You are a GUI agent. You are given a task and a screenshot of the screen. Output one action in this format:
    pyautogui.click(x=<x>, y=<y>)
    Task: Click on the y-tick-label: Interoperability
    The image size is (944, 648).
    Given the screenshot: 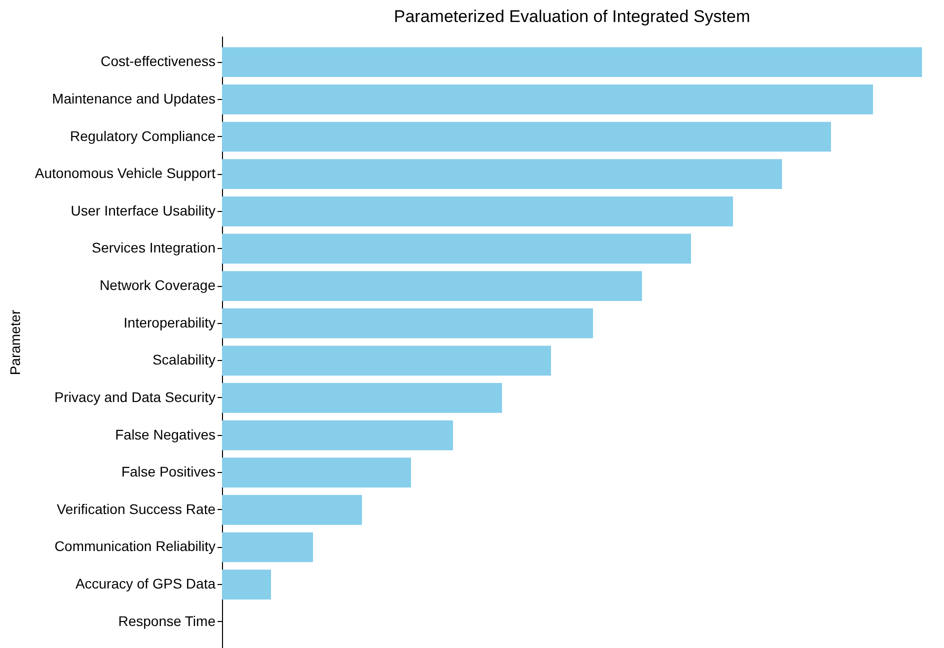 What is the action you would take?
    pyautogui.click(x=170, y=322)
    